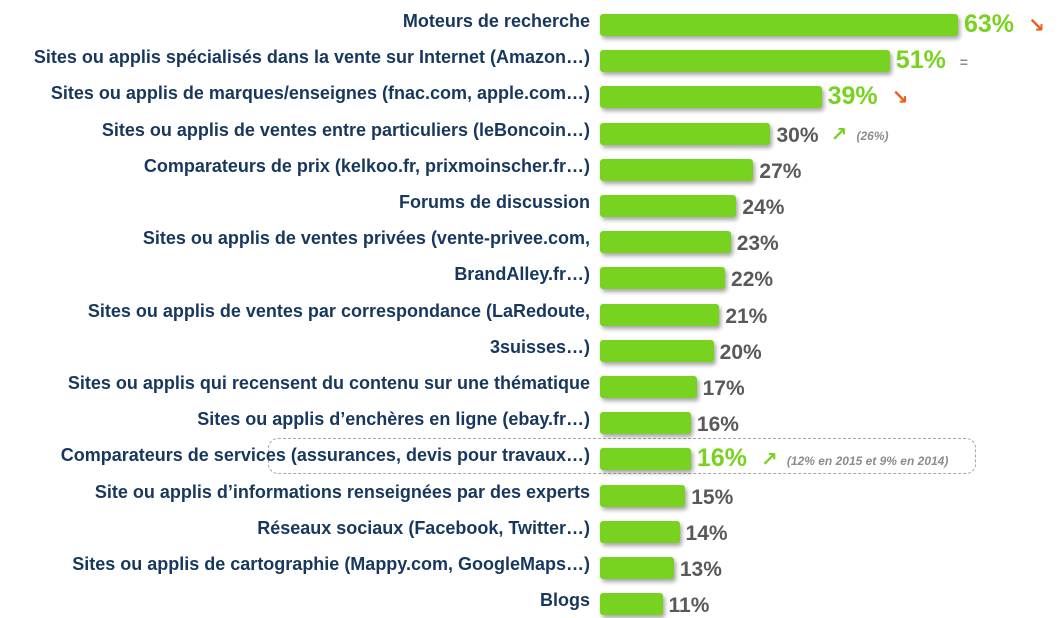 The image size is (1058, 618). Describe the element at coordinates (752, 280) in the screenshot. I see `value-label: 22%` at that location.